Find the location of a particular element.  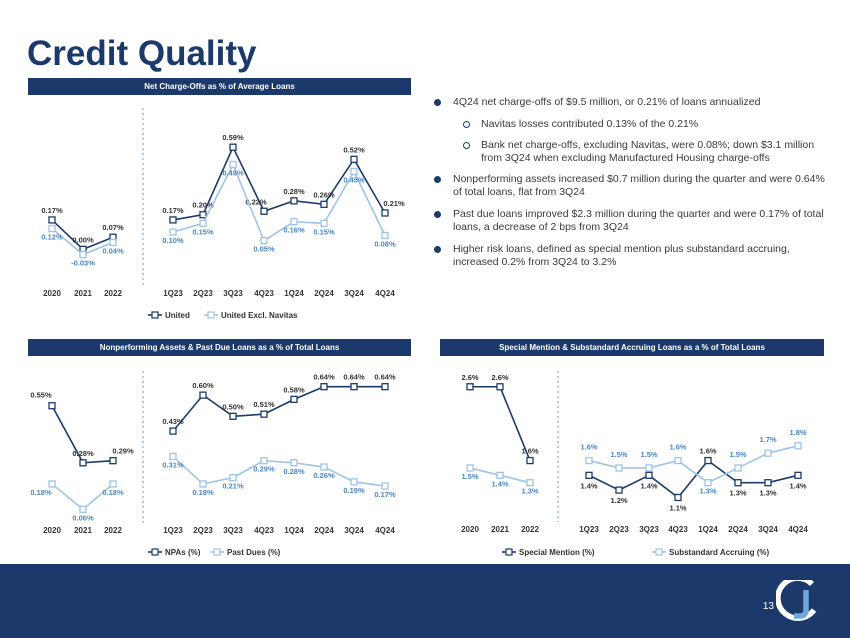

x-tick-label: 2021 is located at coordinates (83, 293).